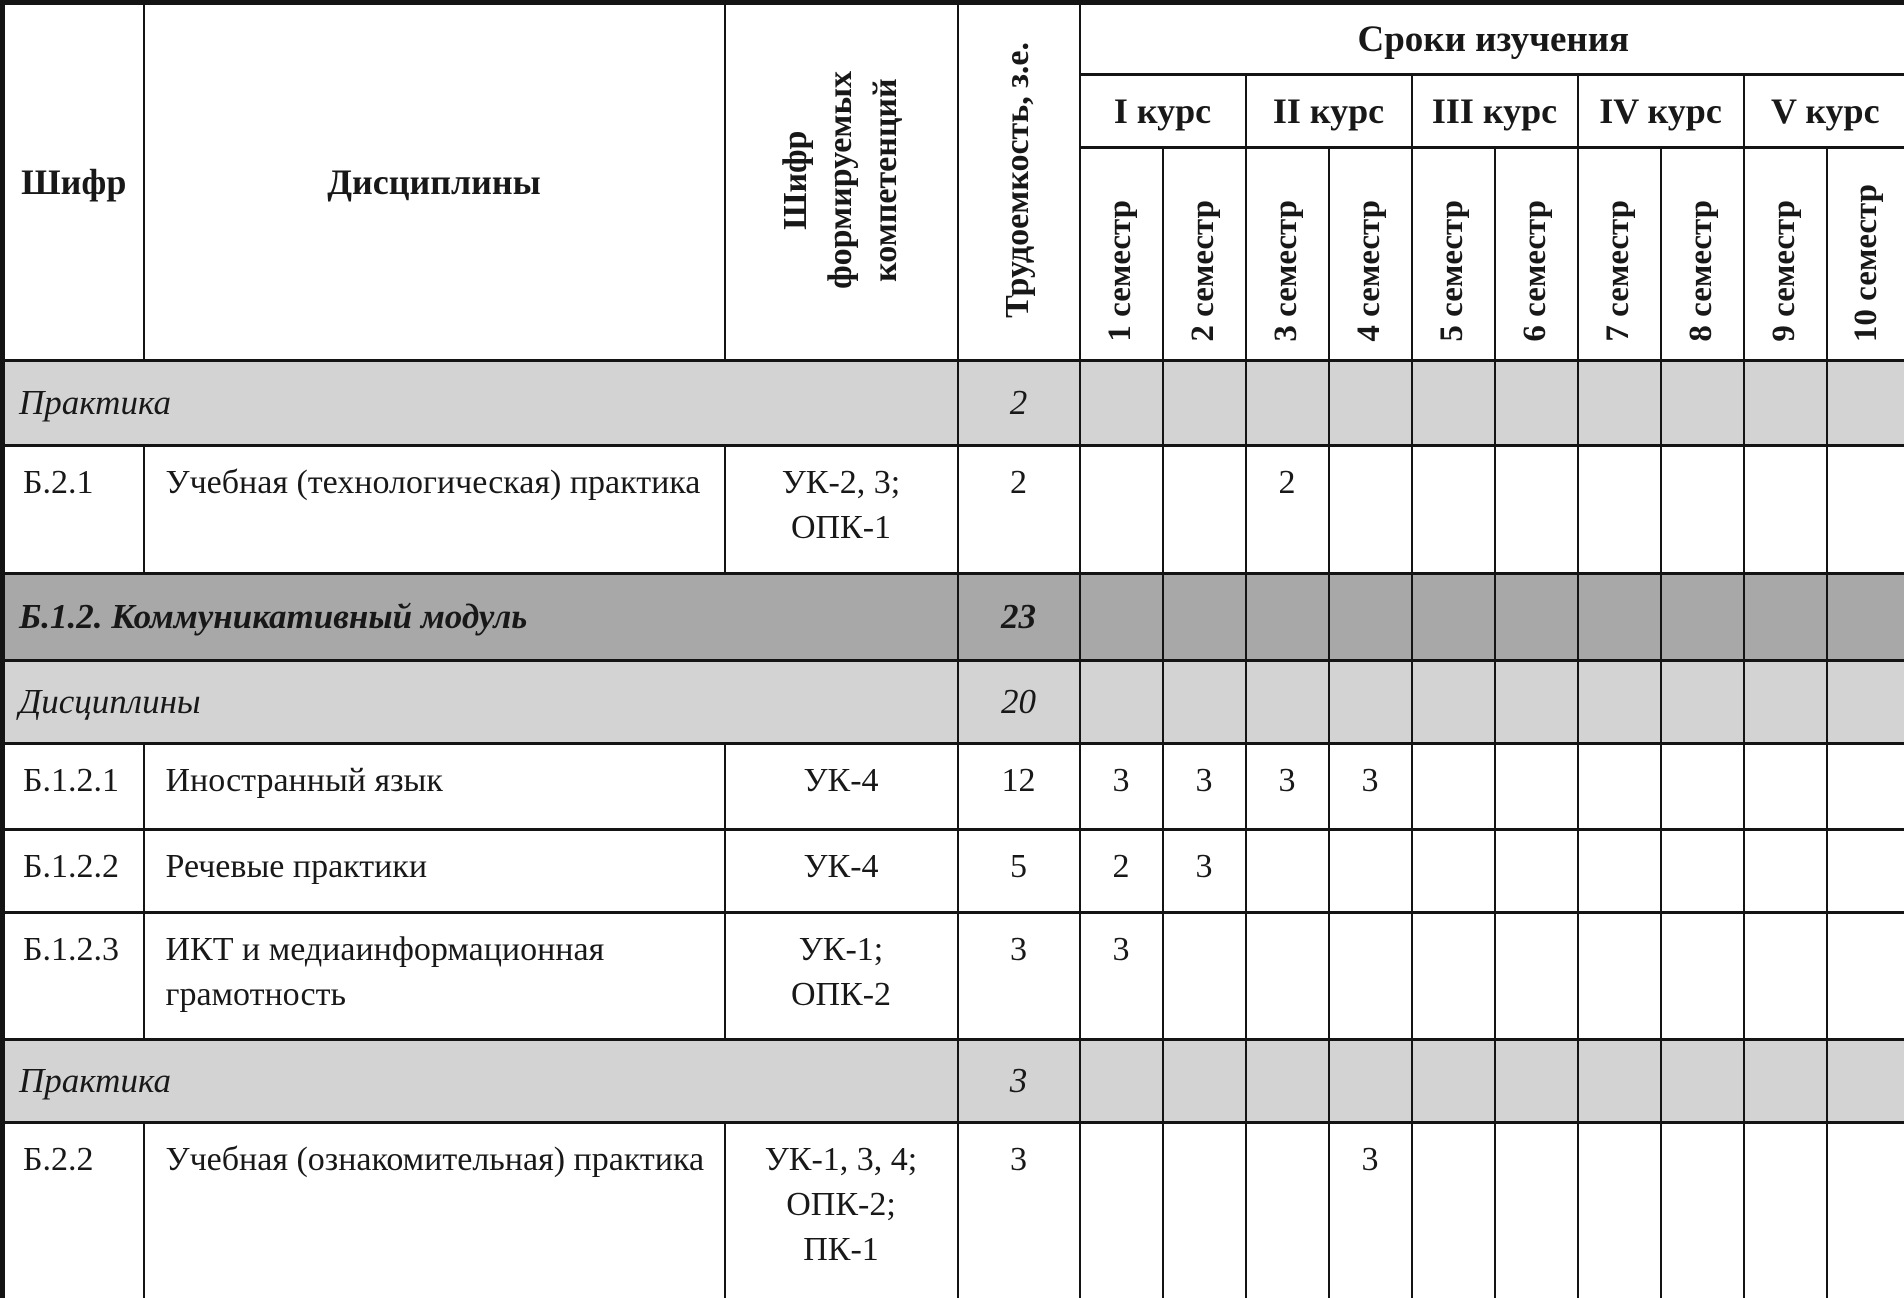 This screenshot has height=1298, width=1904. I want to click on semester-header-vertical-text: 3 семестр, so click(1286, 271).